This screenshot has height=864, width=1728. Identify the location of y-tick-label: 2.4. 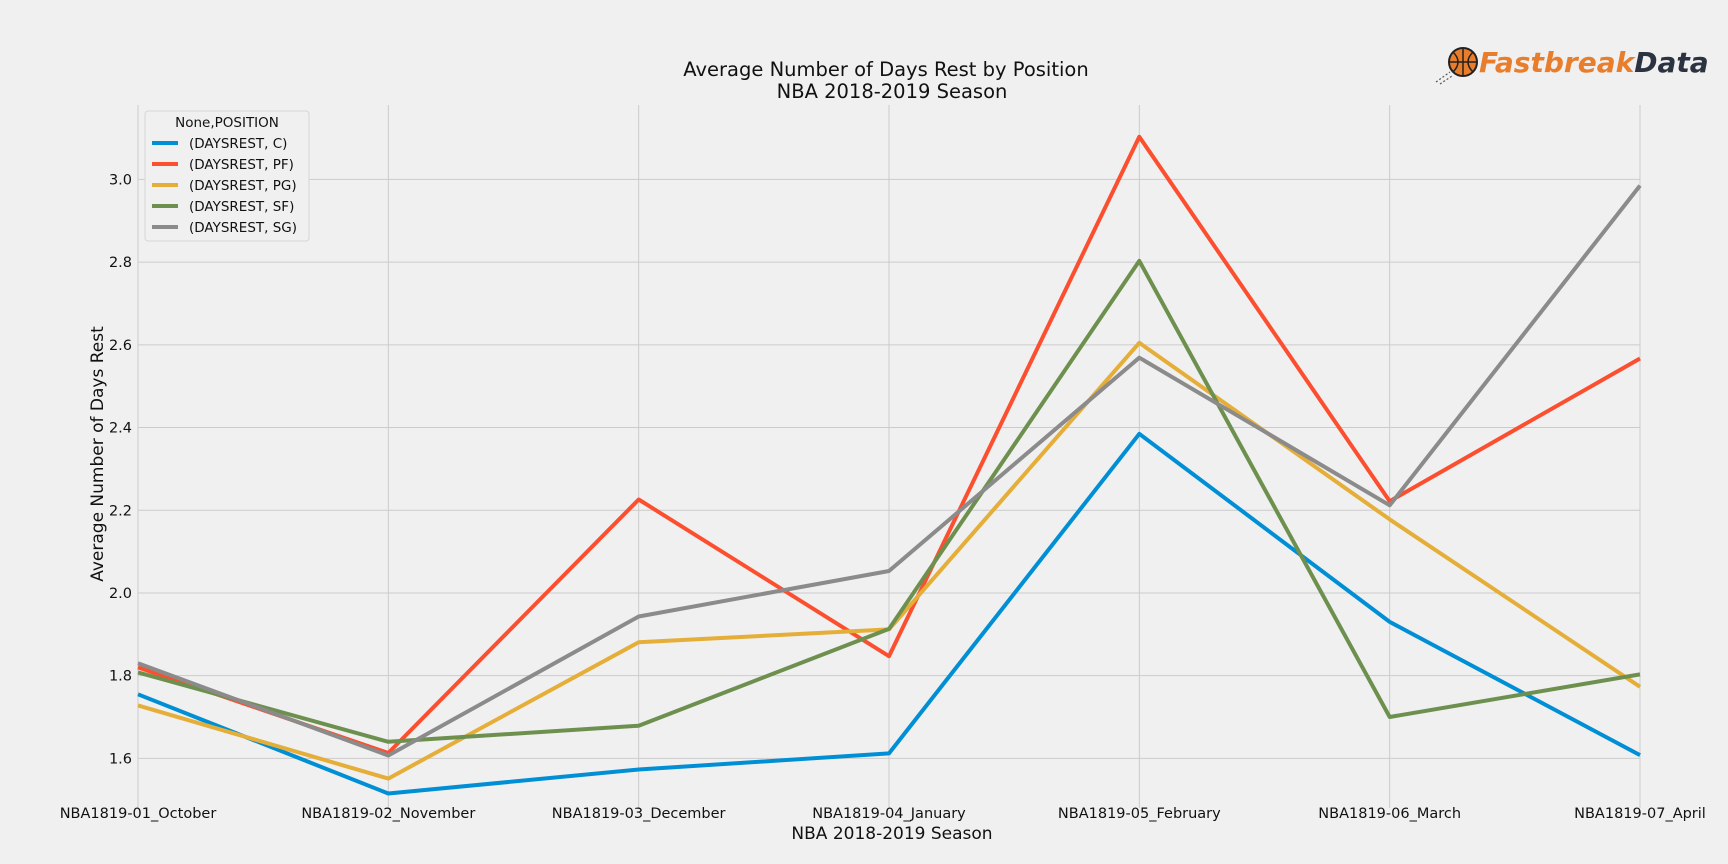
(120, 429).